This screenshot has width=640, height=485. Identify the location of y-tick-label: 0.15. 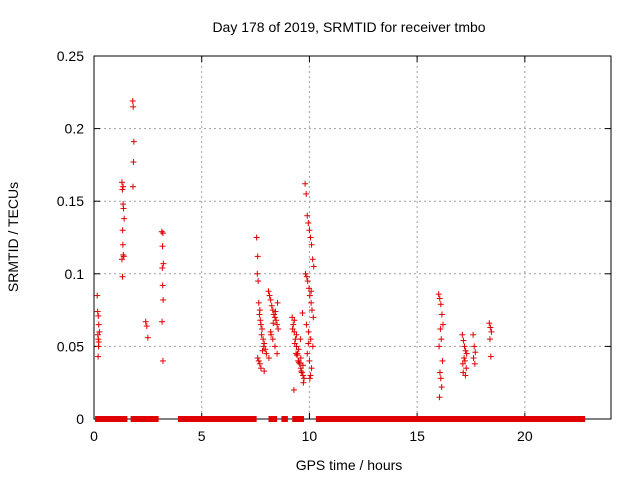
(70, 201).